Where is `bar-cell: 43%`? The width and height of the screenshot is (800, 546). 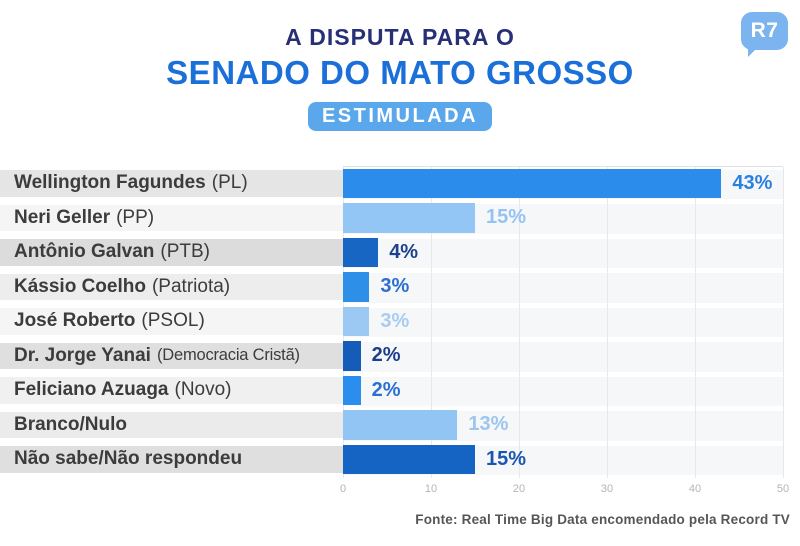
bar-cell: 43% is located at coordinates (563, 183).